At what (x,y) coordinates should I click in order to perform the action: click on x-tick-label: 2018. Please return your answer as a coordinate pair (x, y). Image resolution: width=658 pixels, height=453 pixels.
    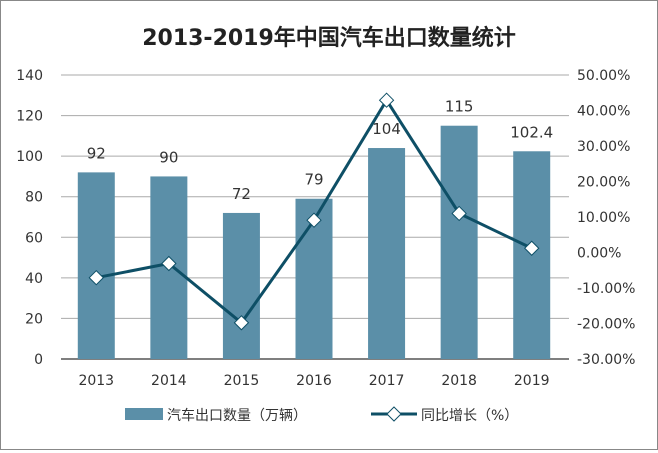
    Looking at the image, I should click on (459, 381).